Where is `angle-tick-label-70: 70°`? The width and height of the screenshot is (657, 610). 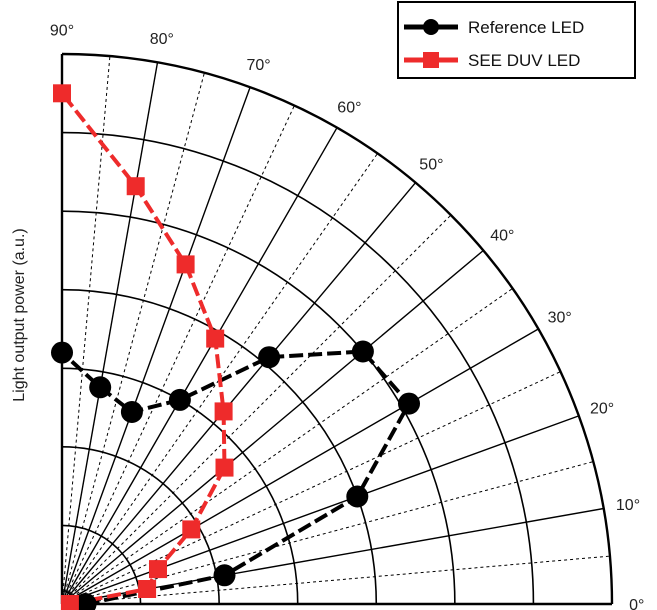 angle-tick-label-70: 70° is located at coordinates (258, 65).